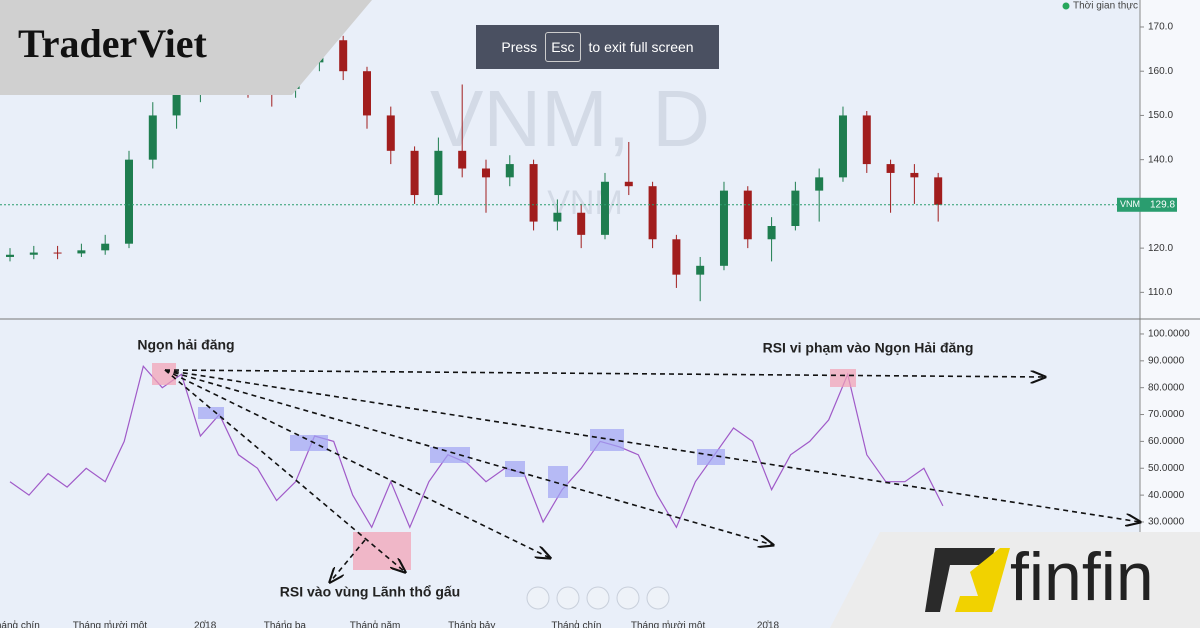 This screenshot has height=628, width=1200. What do you see at coordinates (1166, 414) in the screenshot?
I see `y-tick-label: 70.0000` at bounding box center [1166, 414].